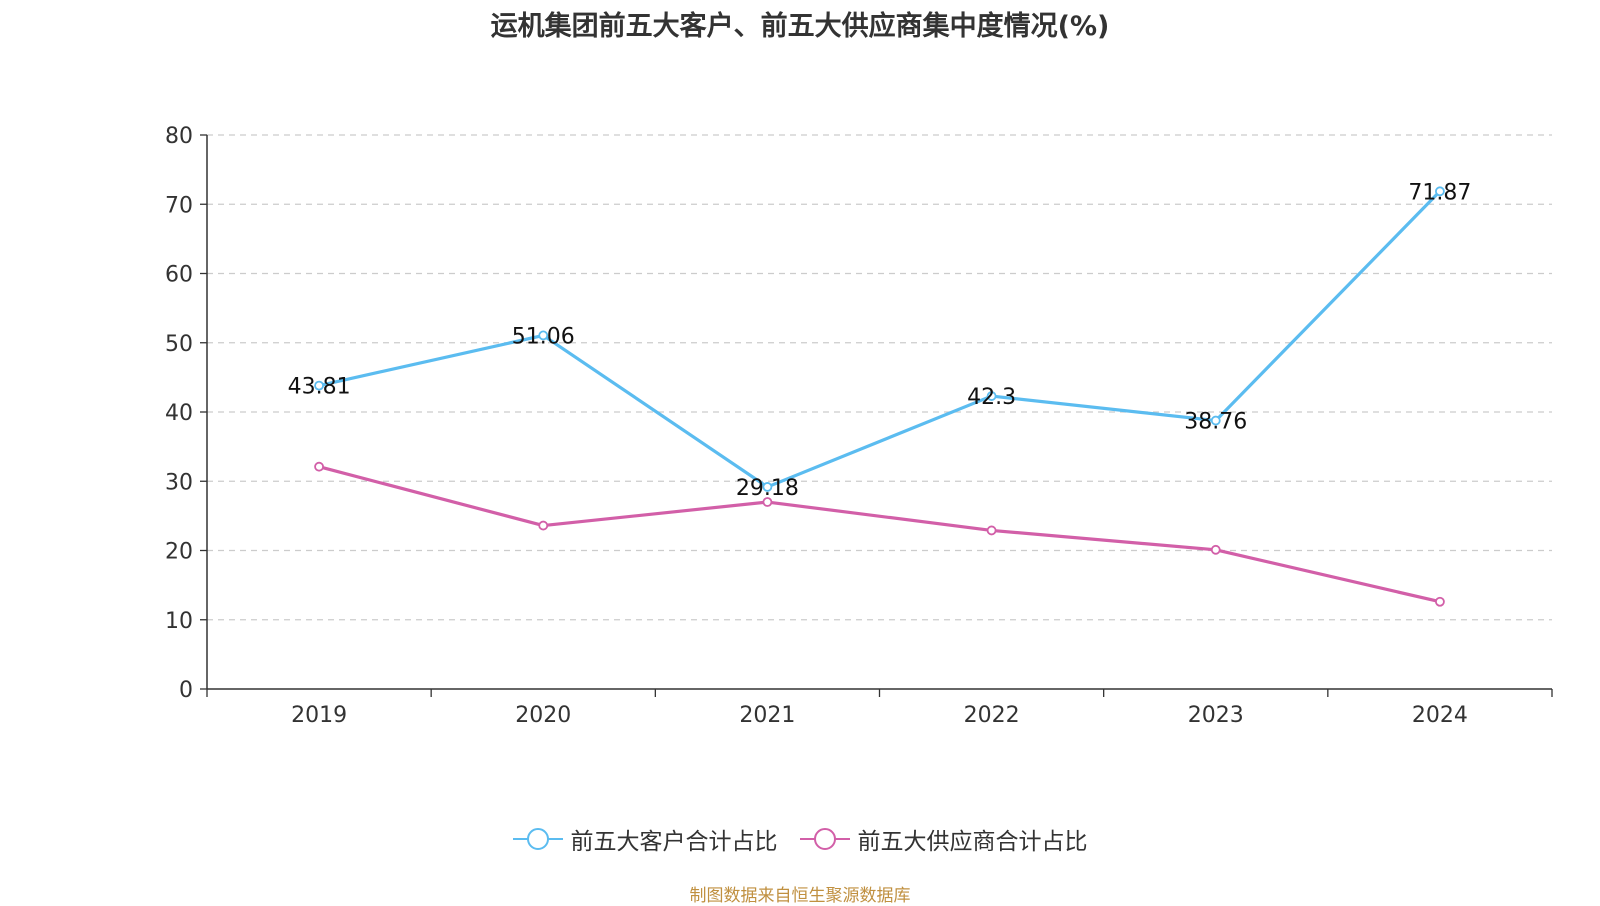 The height and width of the screenshot is (906, 1600). Describe the element at coordinates (674, 842) in the screenshot. I see `legend-label-customers: 前五大客户合计占比` at that location.